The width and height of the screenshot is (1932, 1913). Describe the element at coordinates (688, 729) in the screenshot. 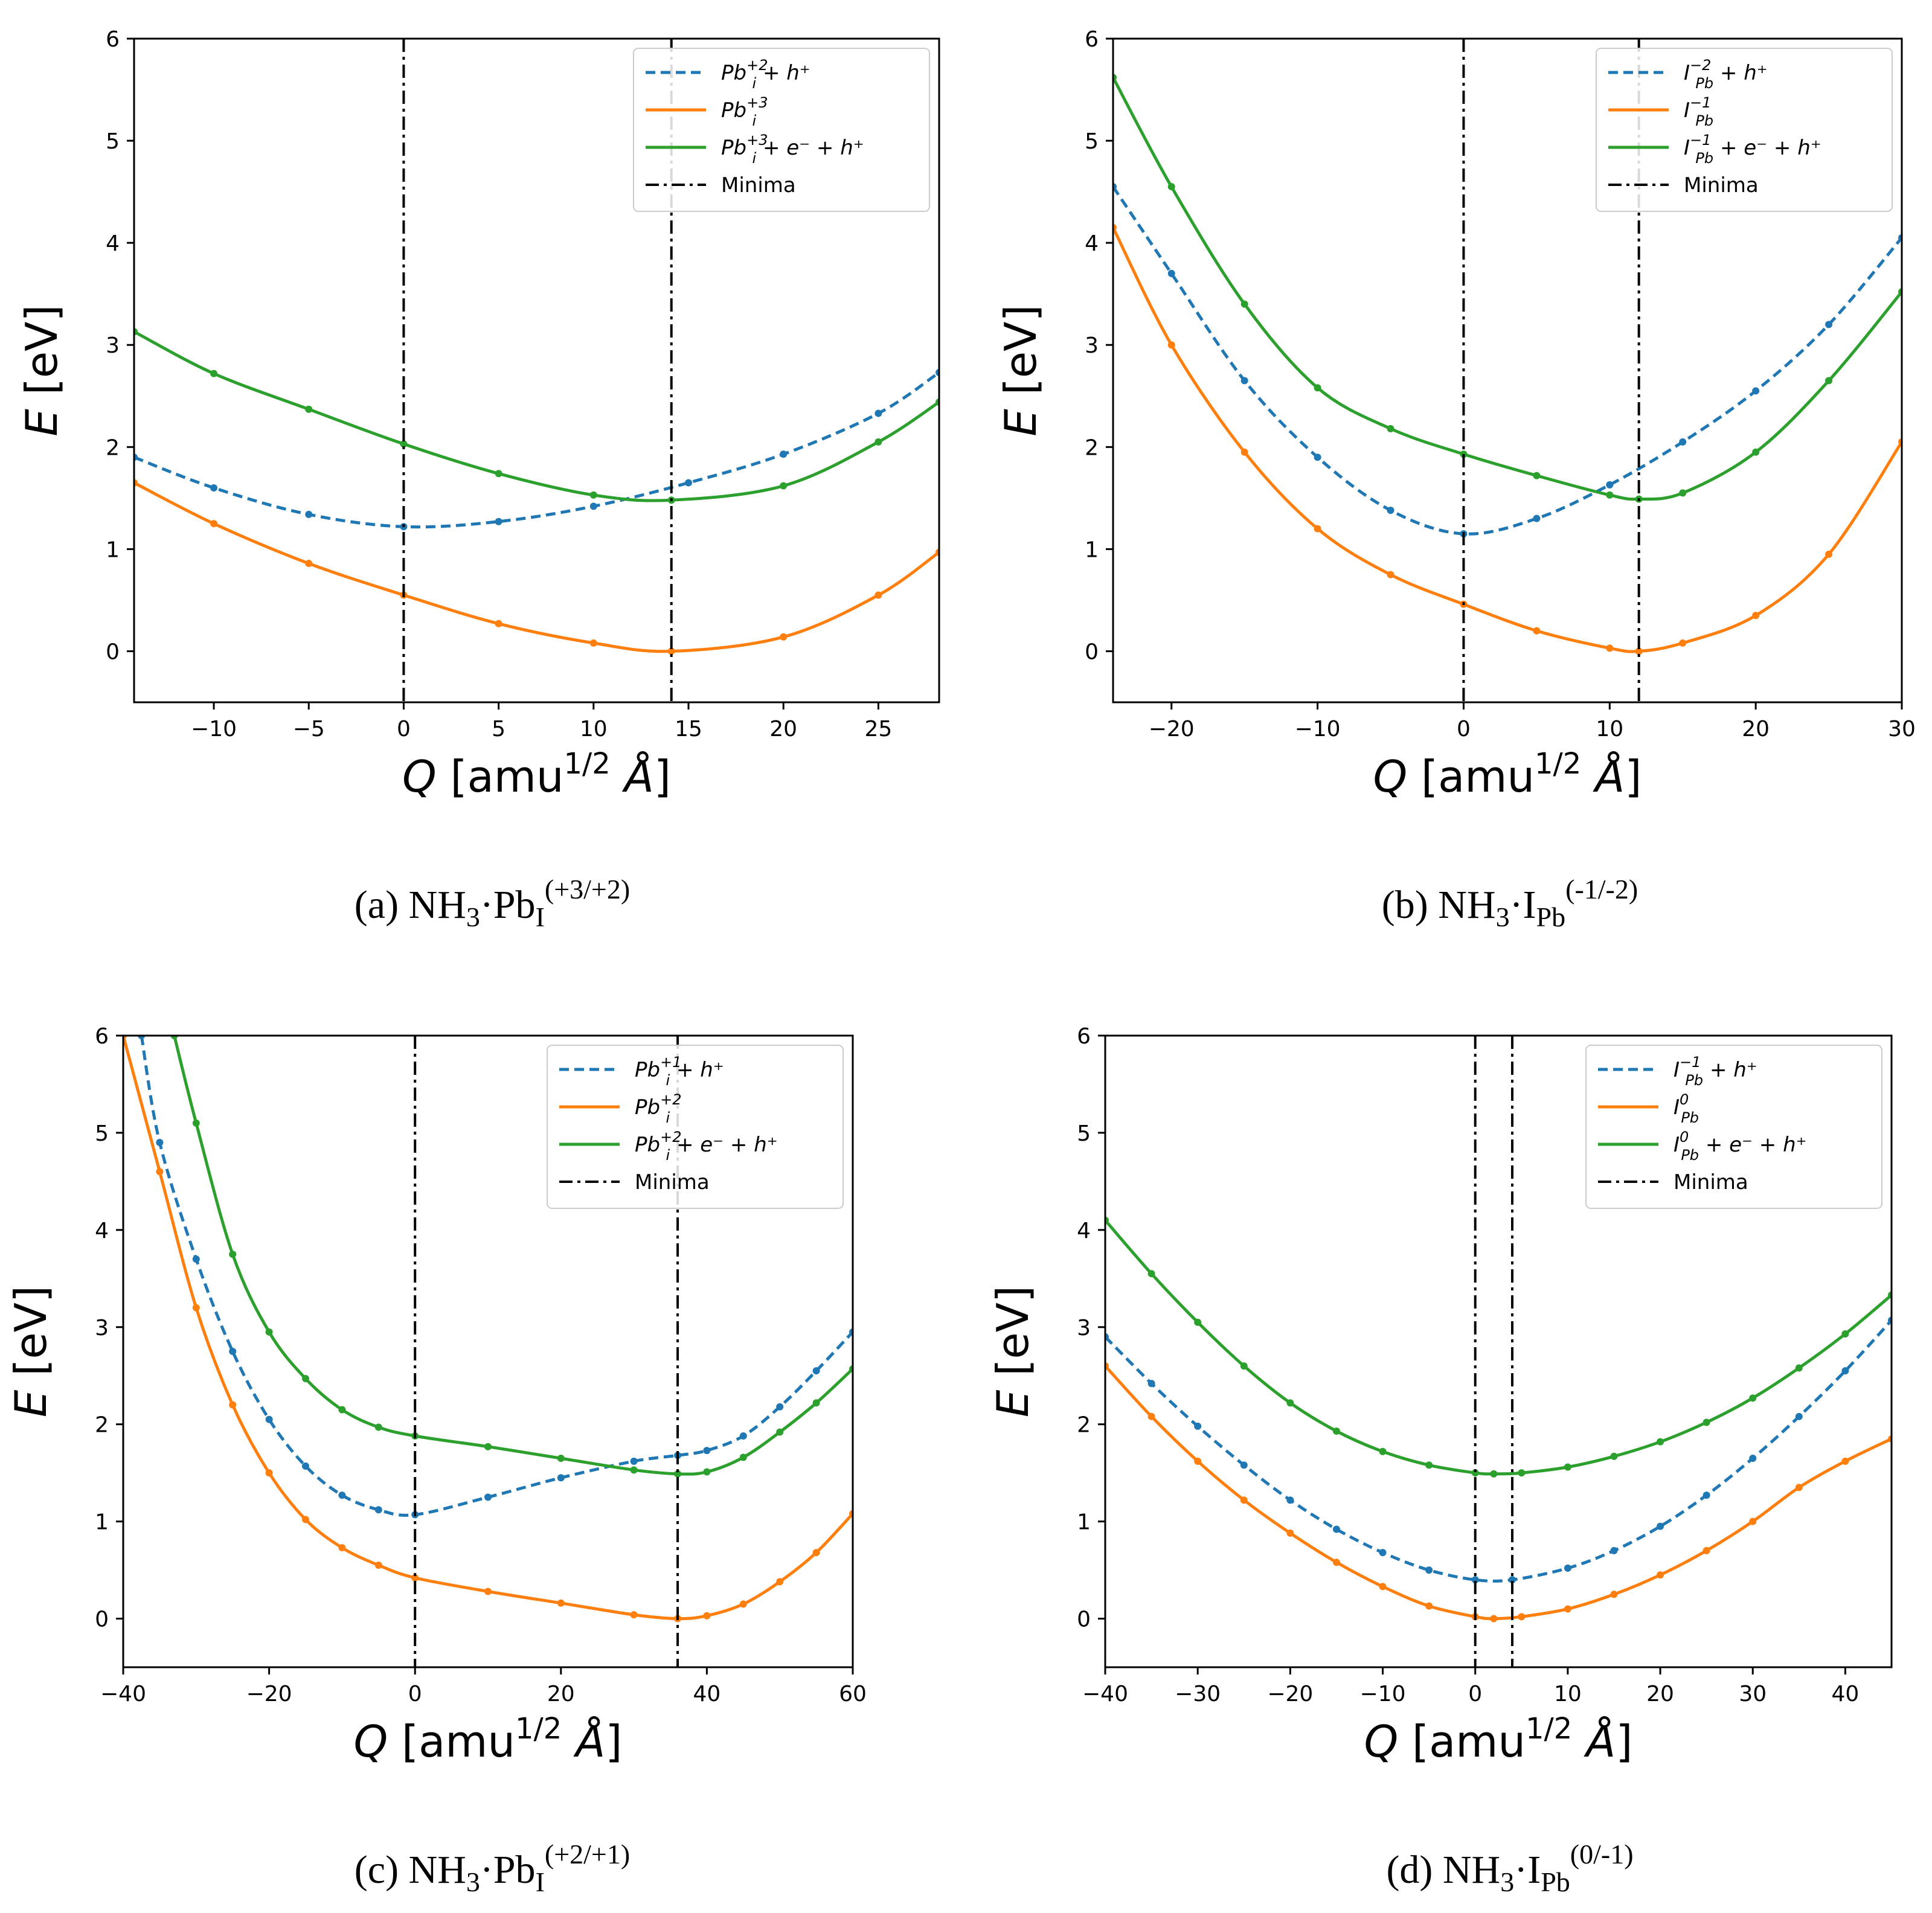

I see `x-tick-label: 15` at that location.